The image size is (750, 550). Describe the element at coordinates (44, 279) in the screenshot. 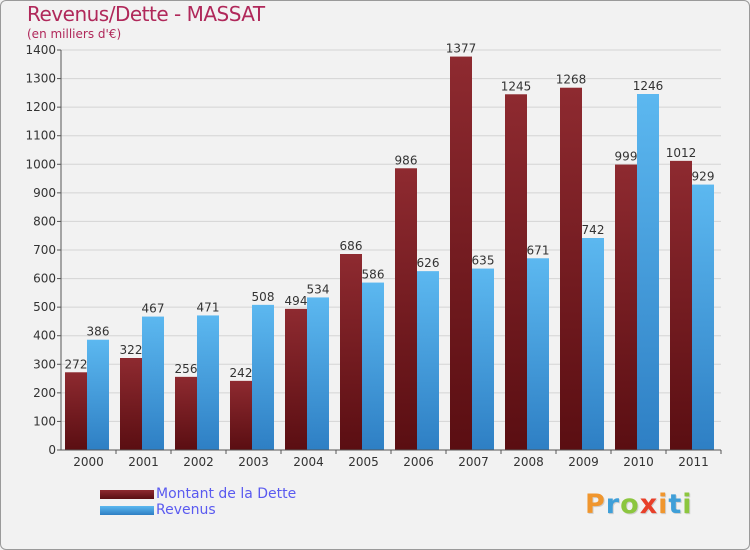

I see `y-tick-label: 600` at that location.